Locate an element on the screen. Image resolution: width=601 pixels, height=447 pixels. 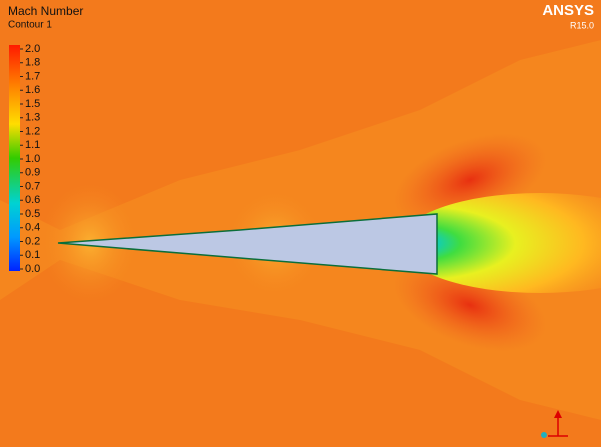
color-bar is located at coordinates (14, 158).